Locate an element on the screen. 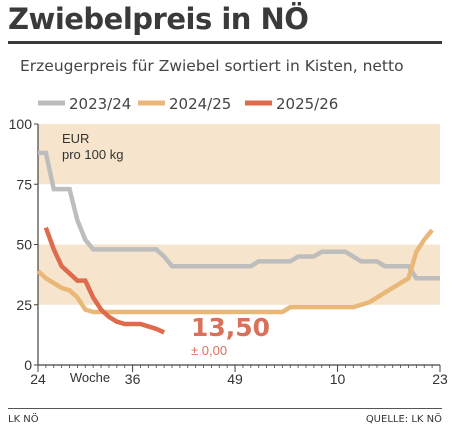 This screenshot has width=458, height=440. chart-title: Zwiebelpreis in NÖ is located at coordinates (158, 19).